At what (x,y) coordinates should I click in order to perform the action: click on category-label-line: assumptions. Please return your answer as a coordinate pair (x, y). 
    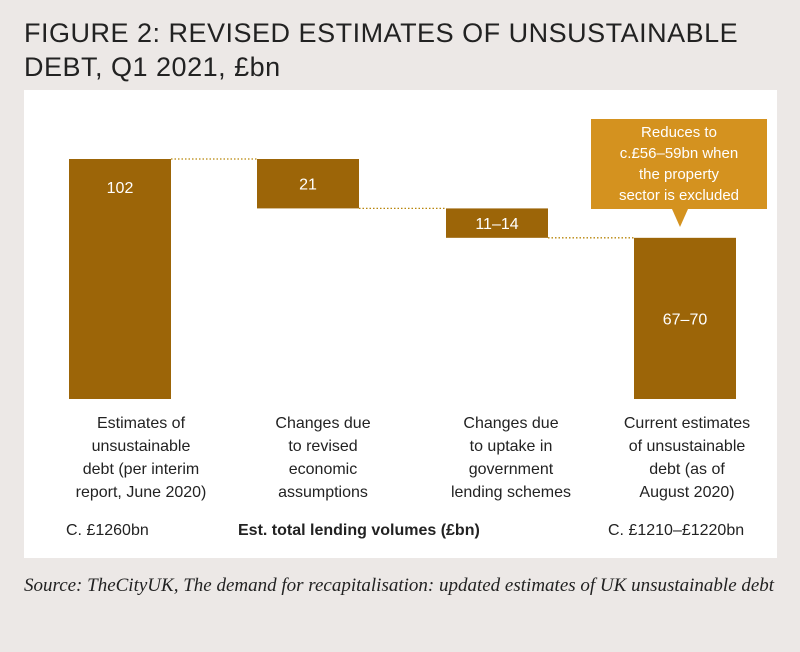
    Looking at the image, I should click on (323, 492).